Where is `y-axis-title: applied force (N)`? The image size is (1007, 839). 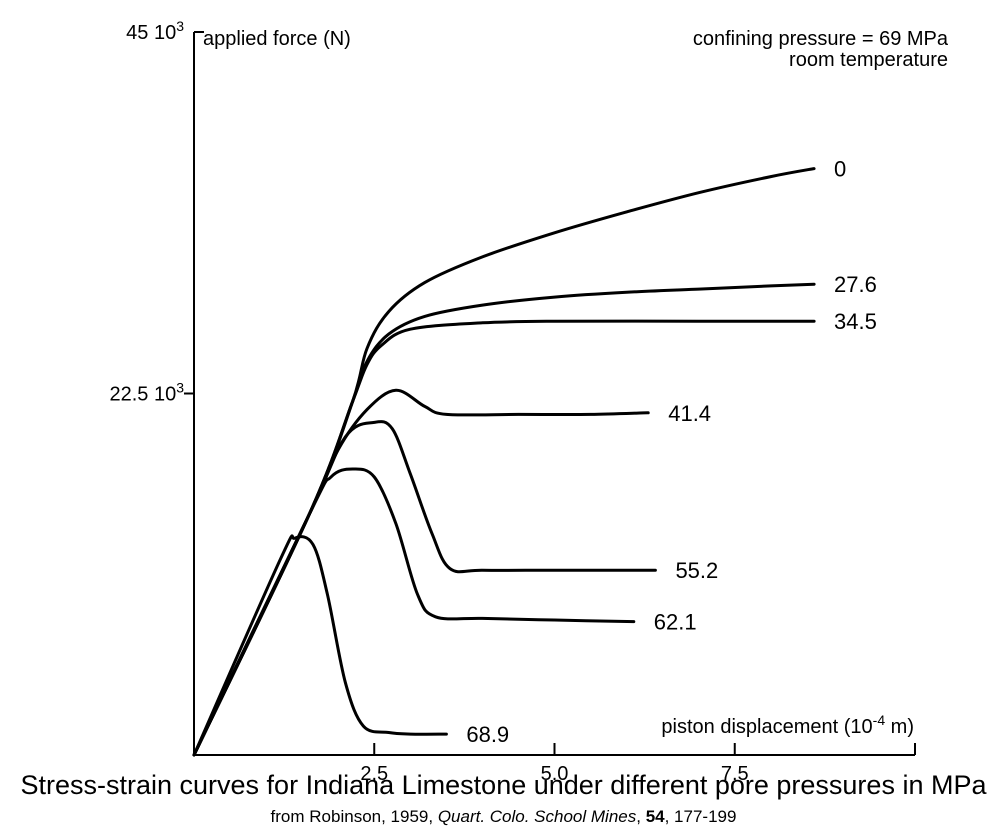 y-axis-title: applied force (N) is located at coordinates (277, 39).